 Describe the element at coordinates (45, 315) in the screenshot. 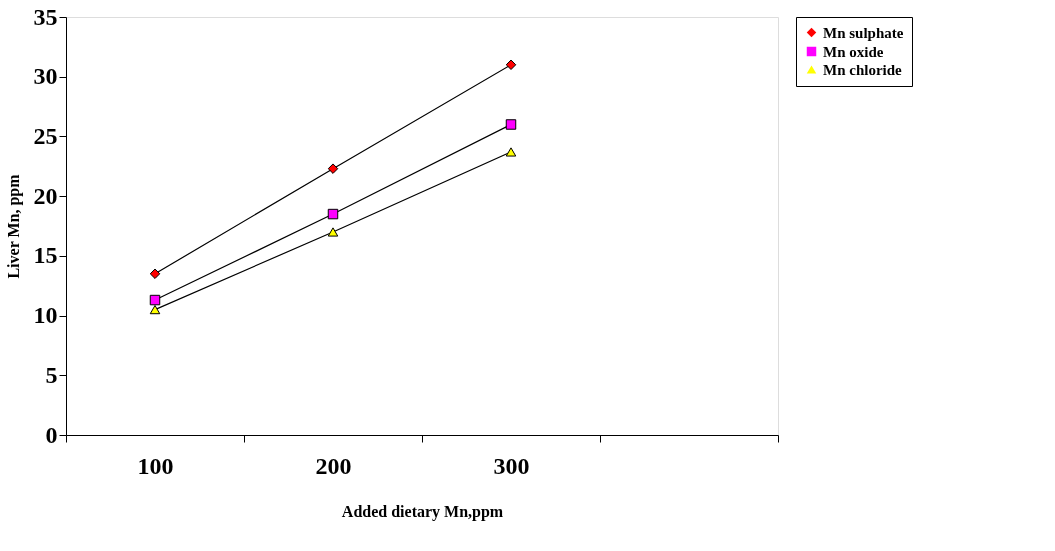

I see `y-tick-label: 10` at that location.